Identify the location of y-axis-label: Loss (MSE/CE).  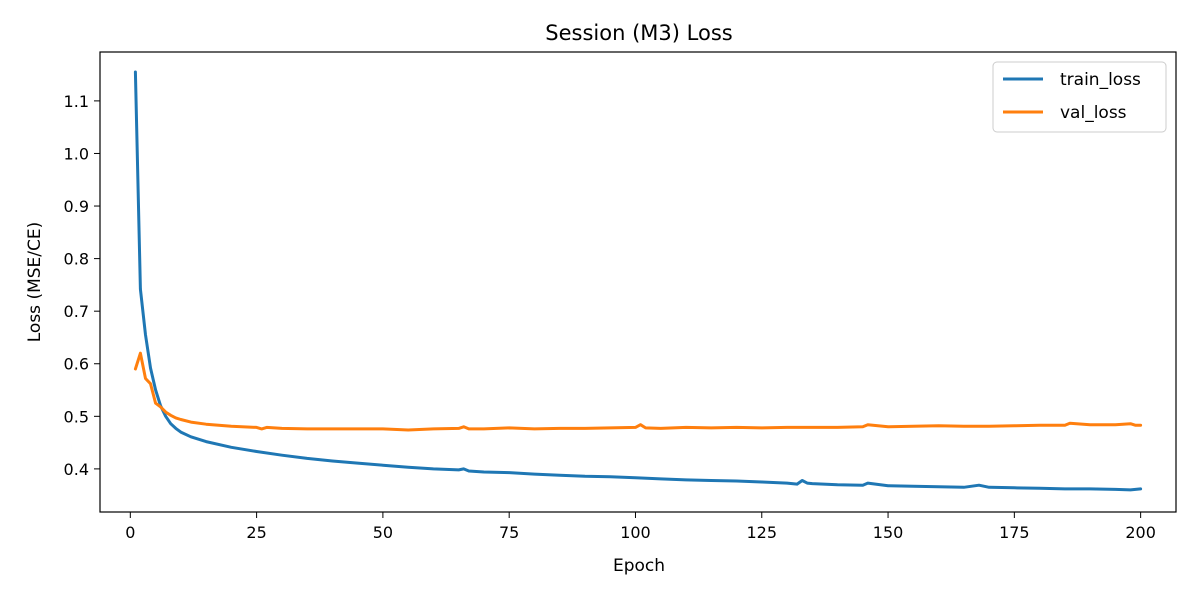
(35, 282).